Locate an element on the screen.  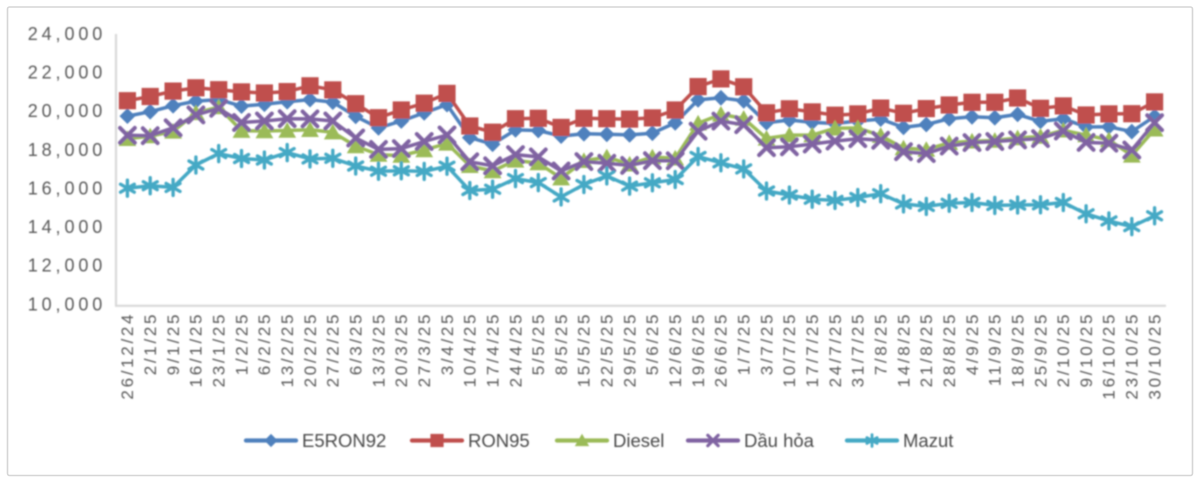
svg-text: 18/9/25 is located at coordinates (1017, 350).